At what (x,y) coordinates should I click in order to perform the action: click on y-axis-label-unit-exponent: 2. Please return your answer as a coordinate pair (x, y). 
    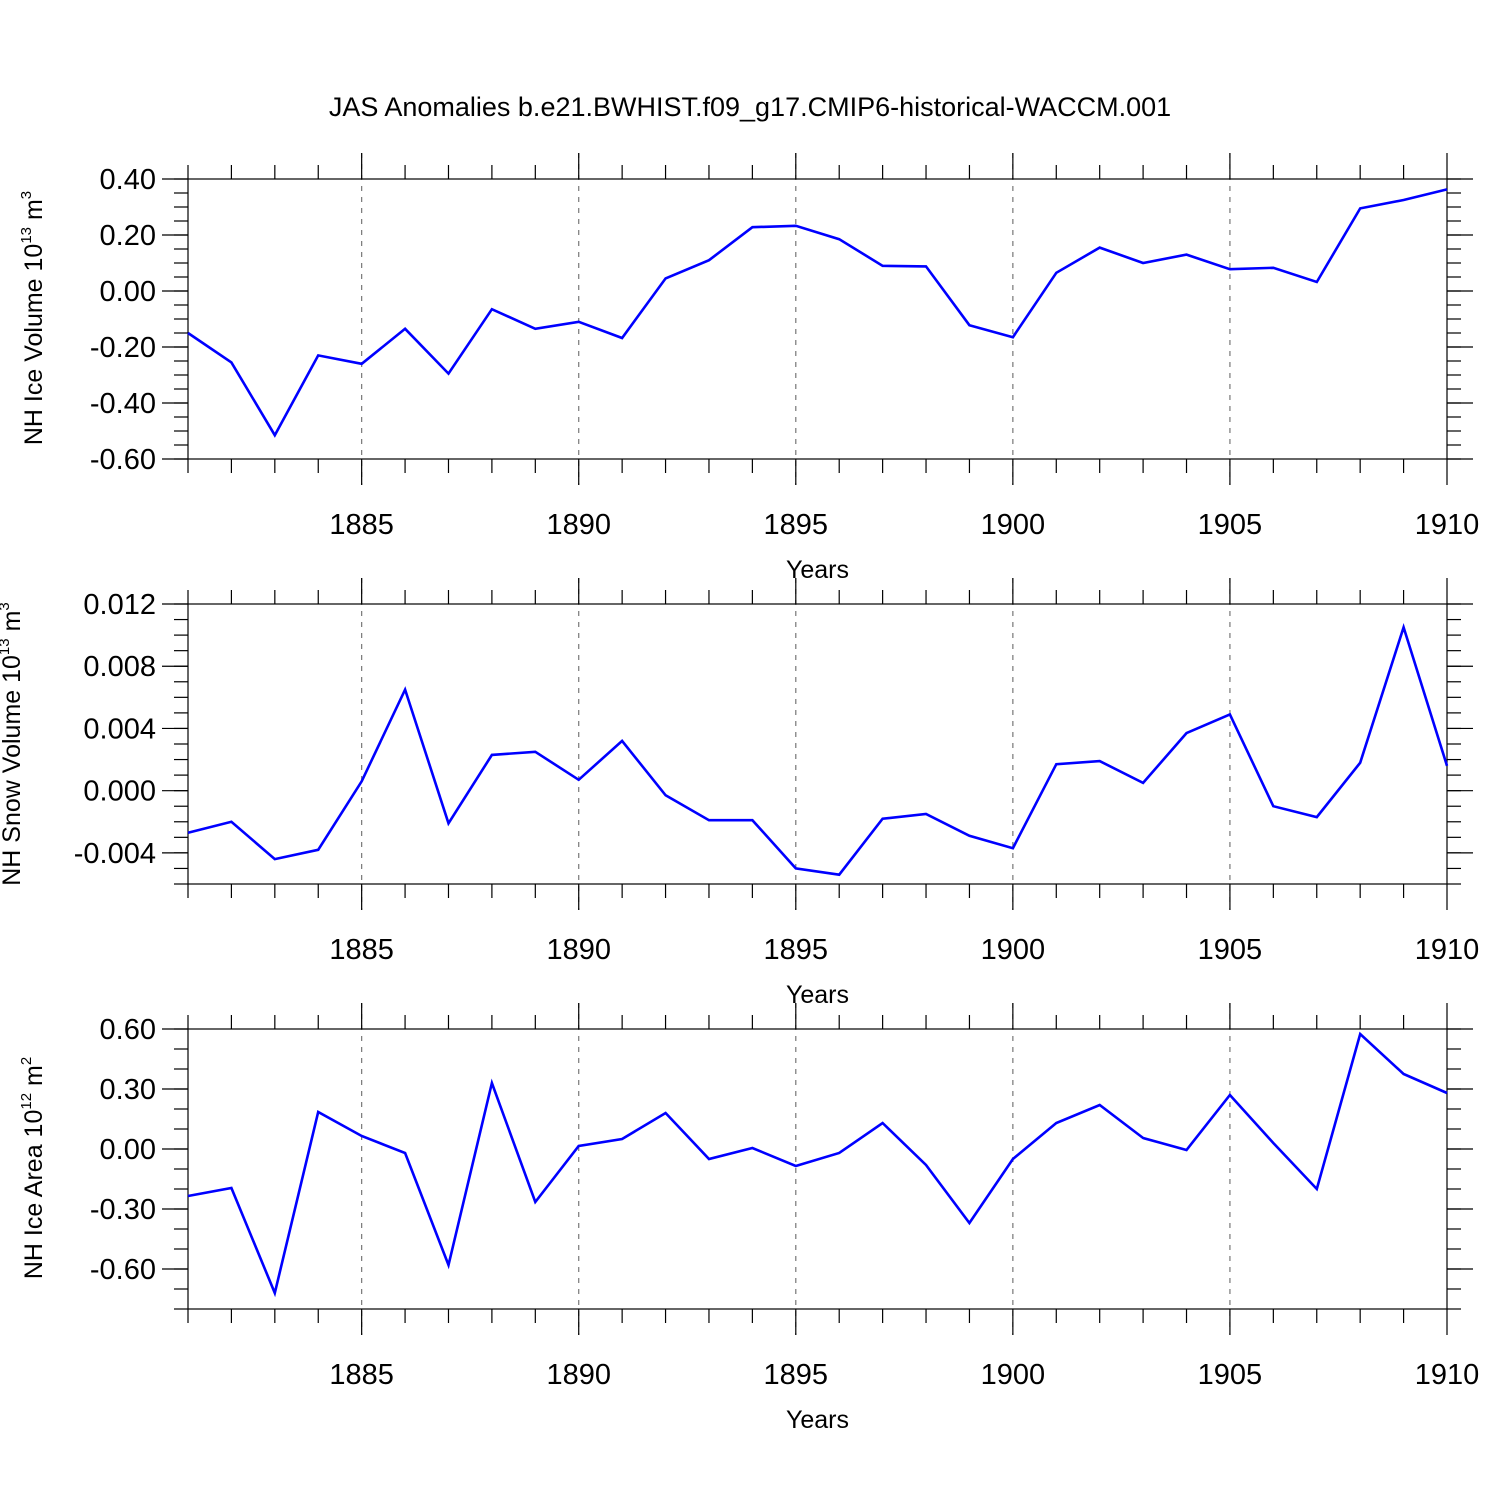
    Looking at the image, I should click on (26, 1061).